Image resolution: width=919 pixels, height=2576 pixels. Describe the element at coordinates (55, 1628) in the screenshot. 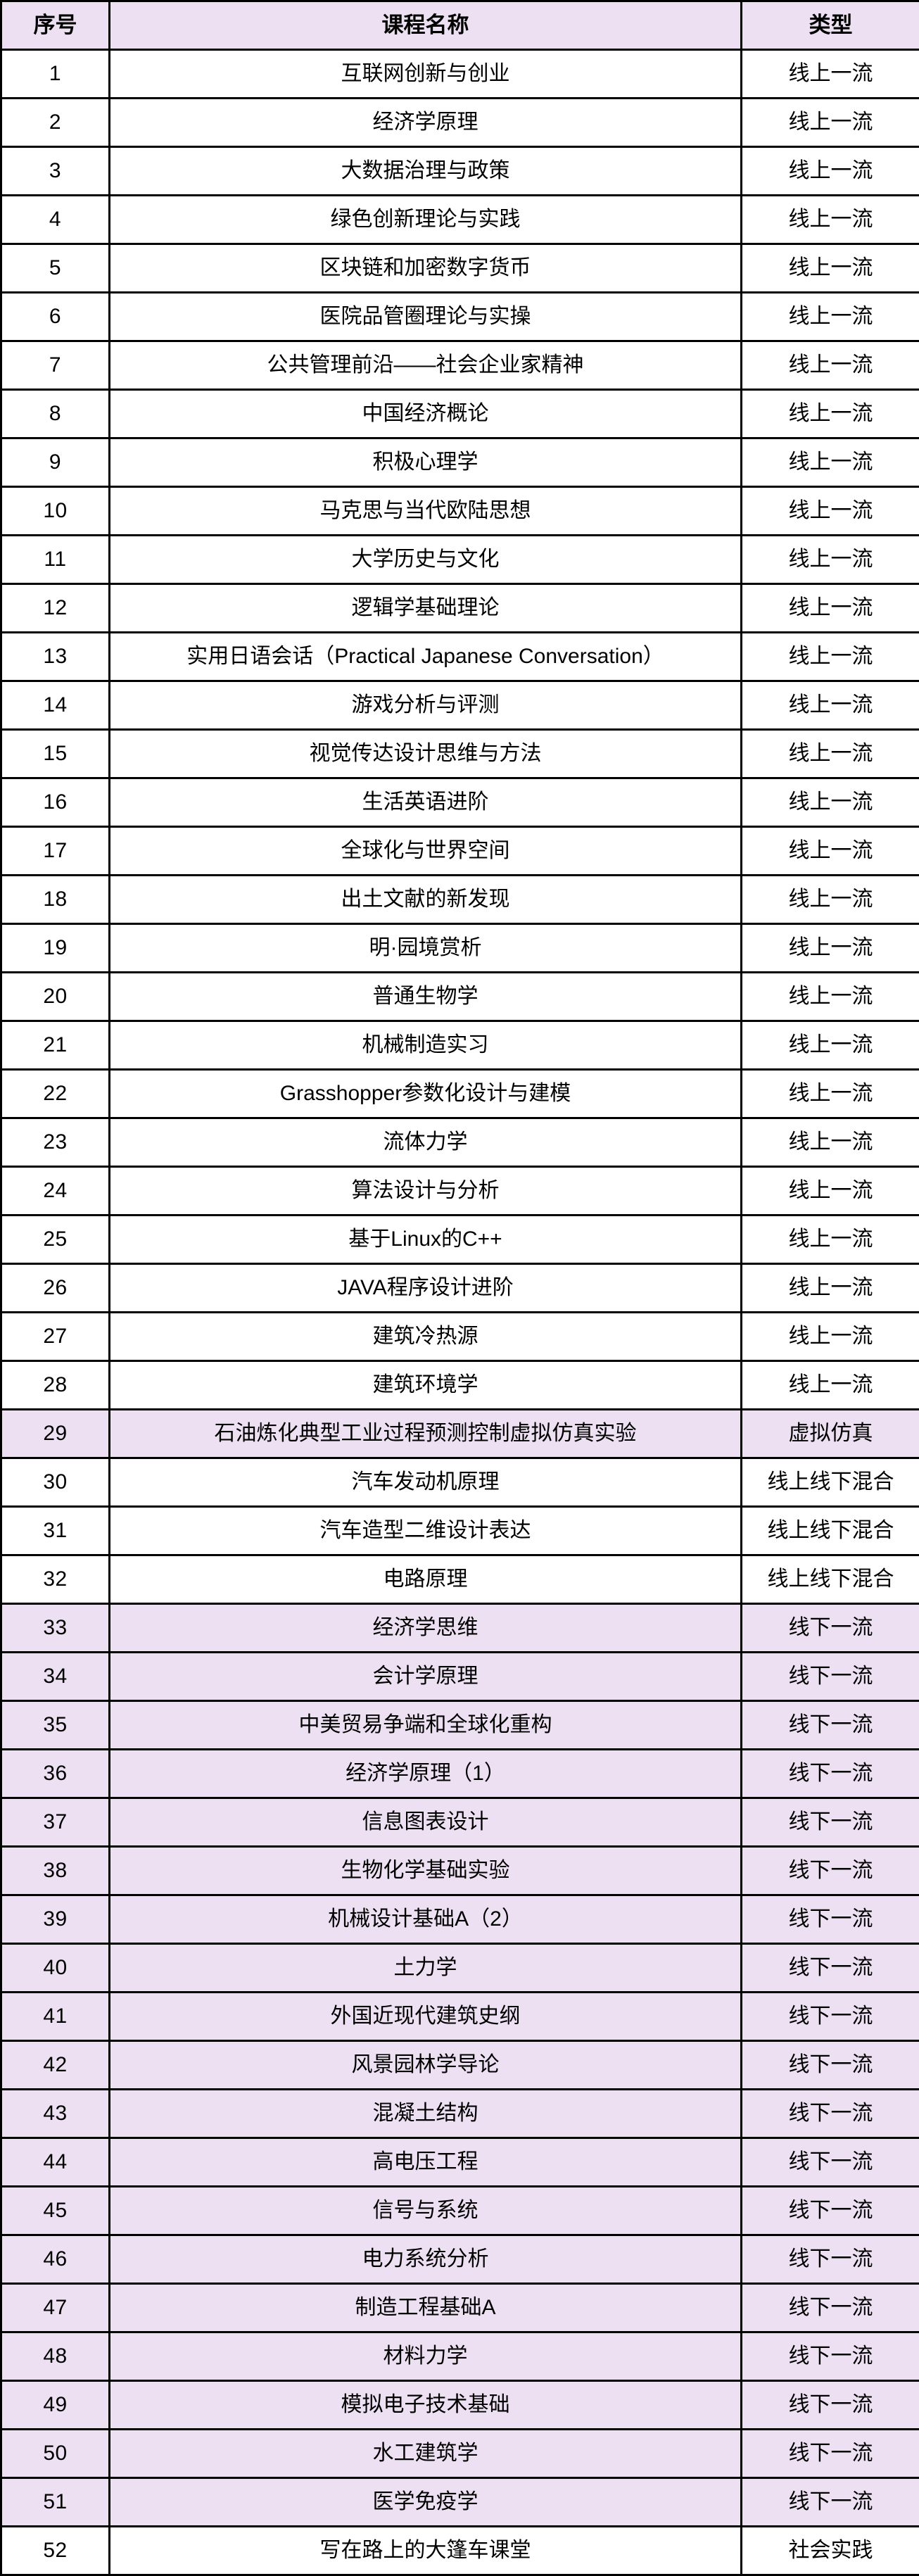

I see `cell-course-index: 33` at that location.